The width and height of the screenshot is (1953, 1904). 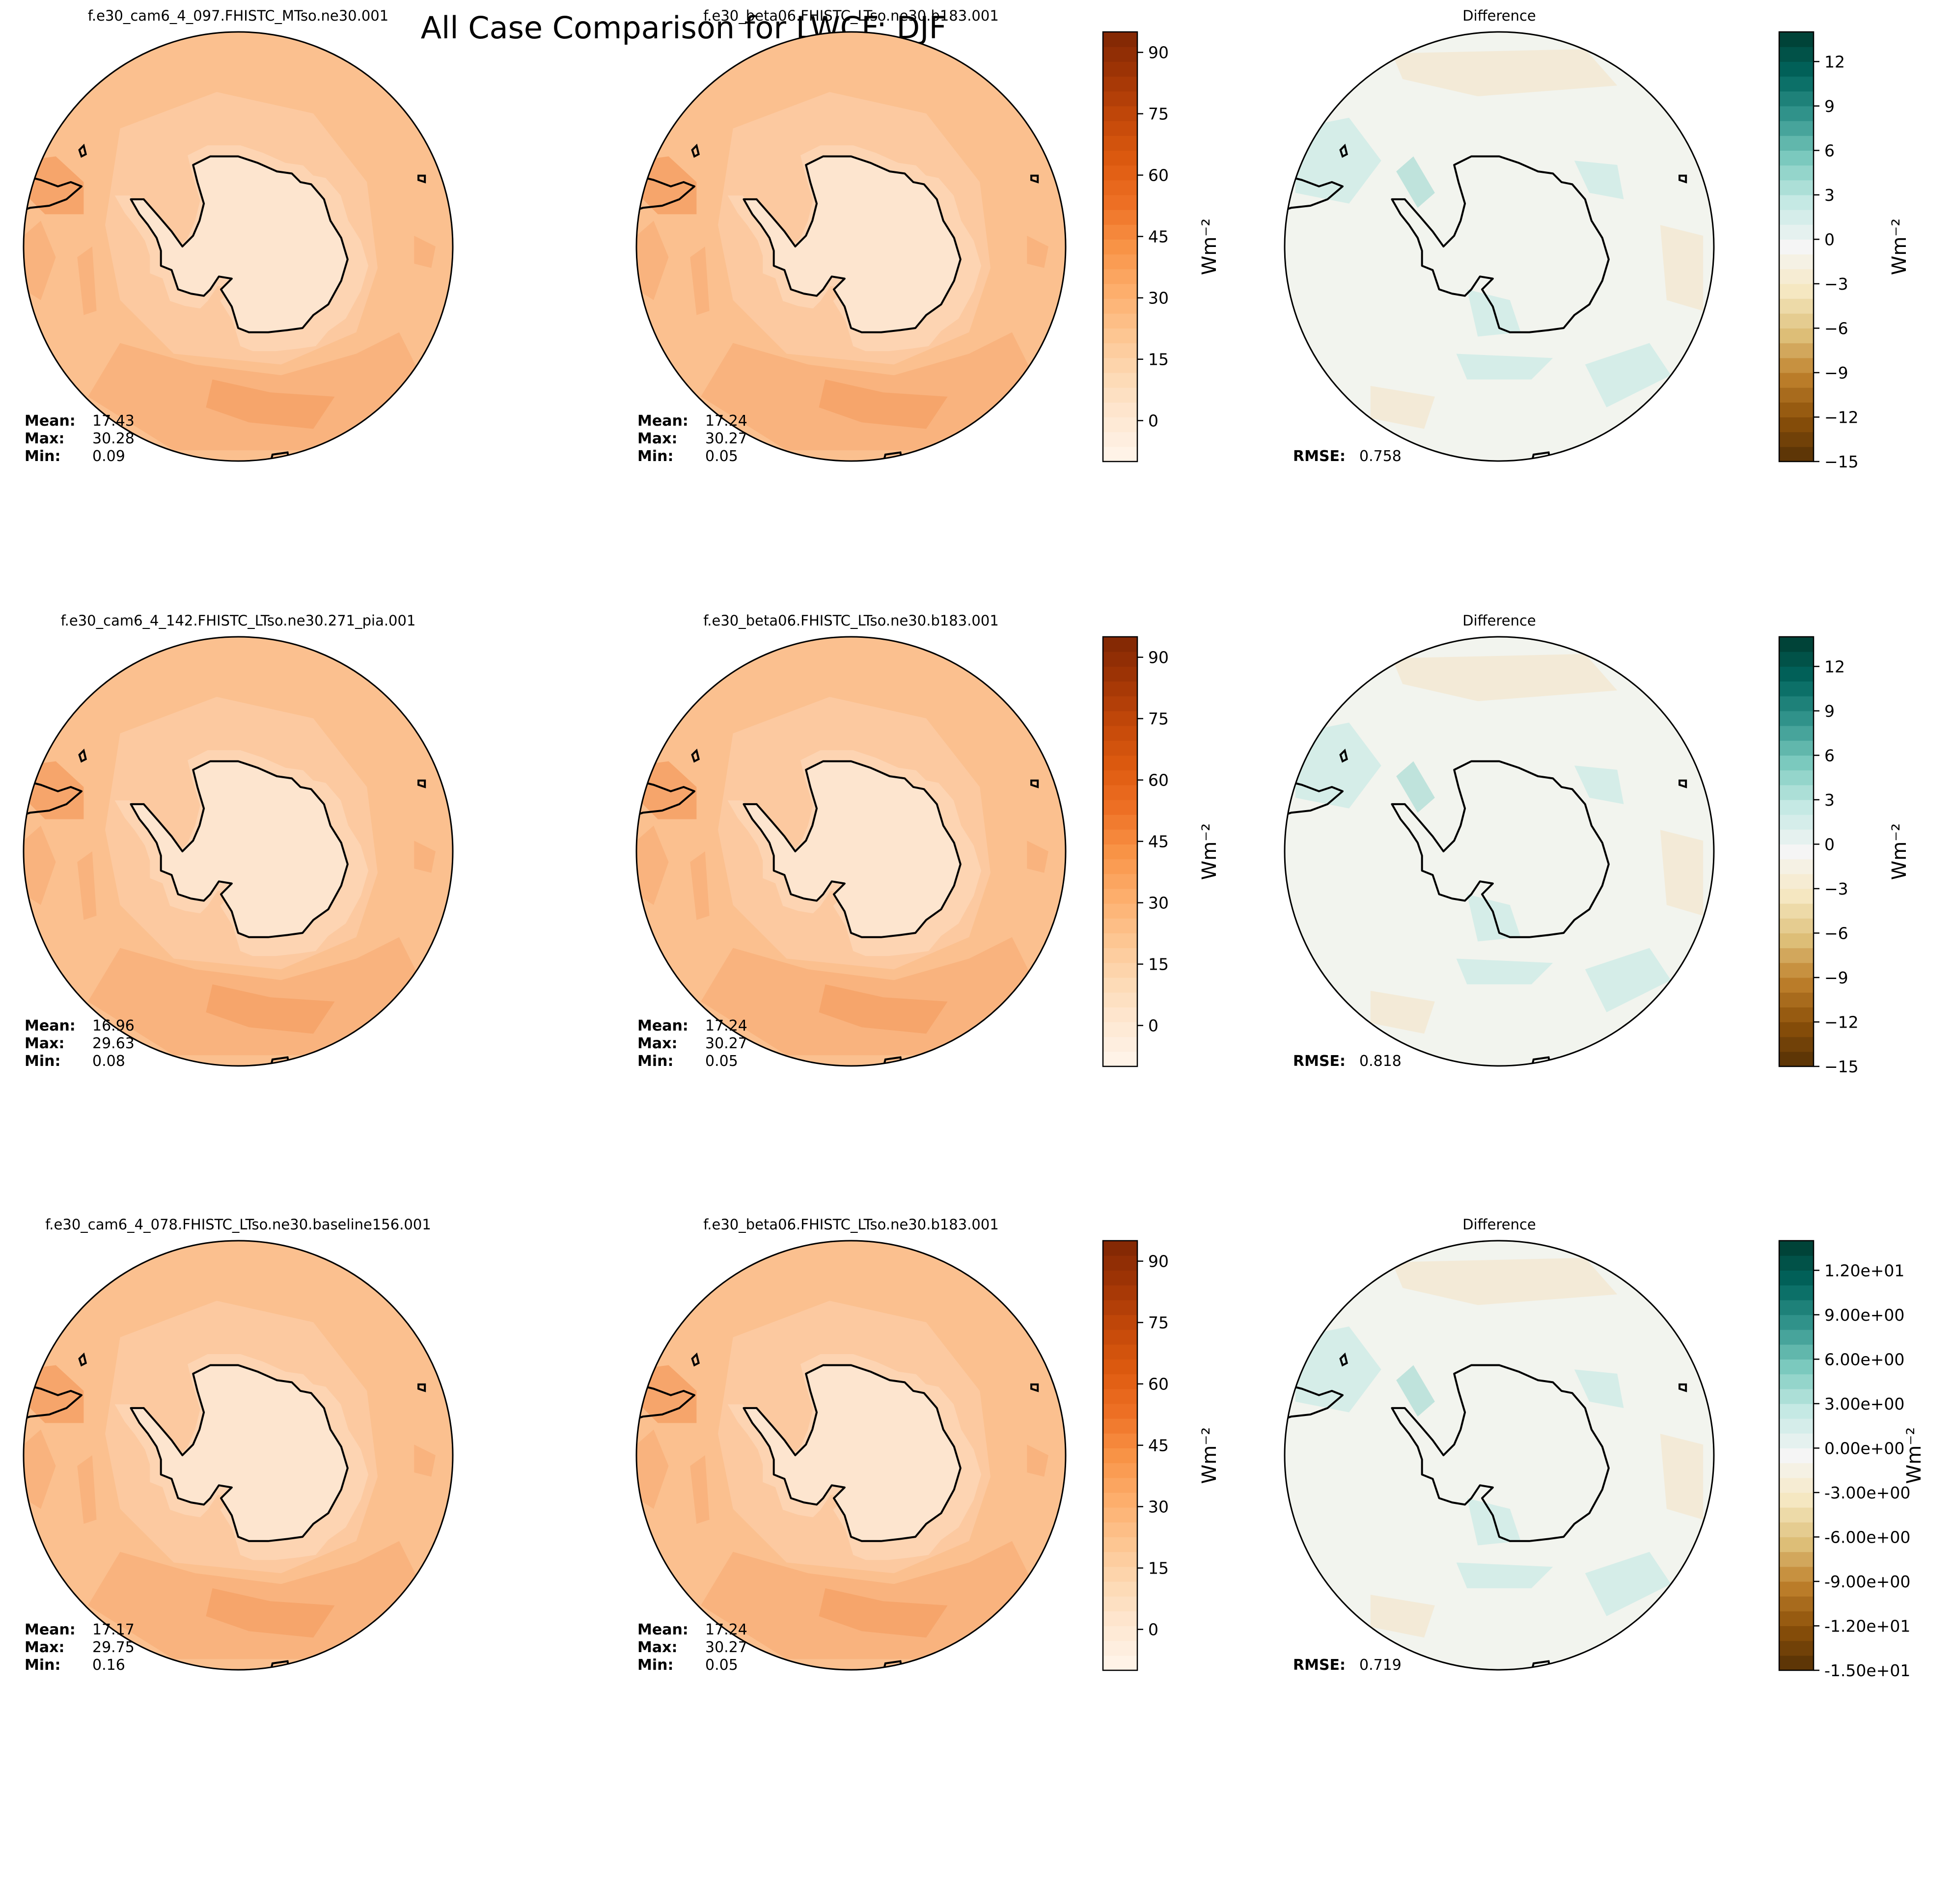 What do you see at coordinates (1158, 175) in the screenshot?
I see `colorbar-tick-label: 60` at bounding box center [1158, 175].